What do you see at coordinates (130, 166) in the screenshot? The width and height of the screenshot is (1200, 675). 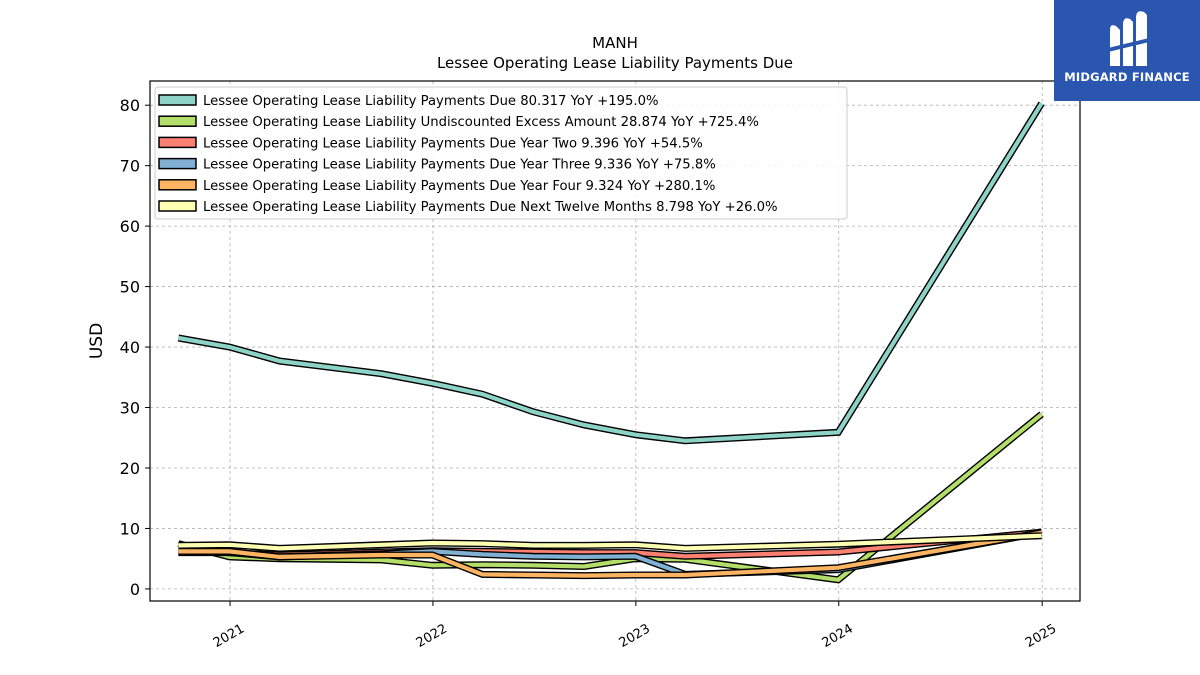 I see `y-tick-label: 70` at bounding box center [130, 166].